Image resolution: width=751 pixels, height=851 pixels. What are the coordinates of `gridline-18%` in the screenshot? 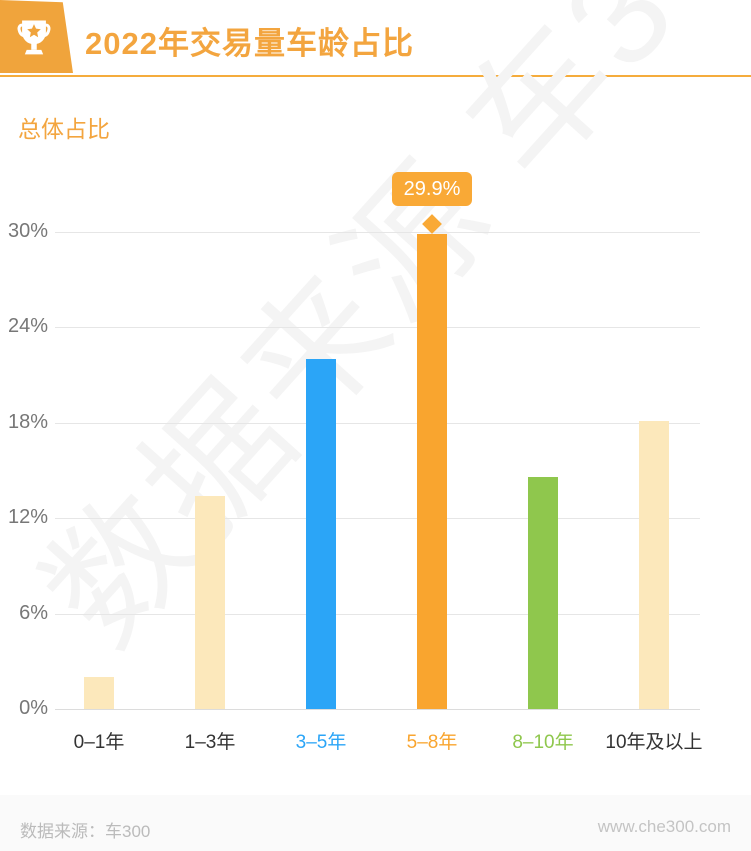 It's located at (377, 423).